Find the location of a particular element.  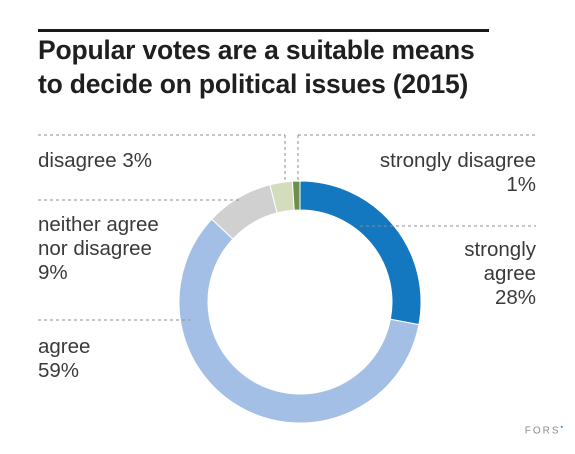

slice-strongly-disagree is located at coordinates (296, 195).